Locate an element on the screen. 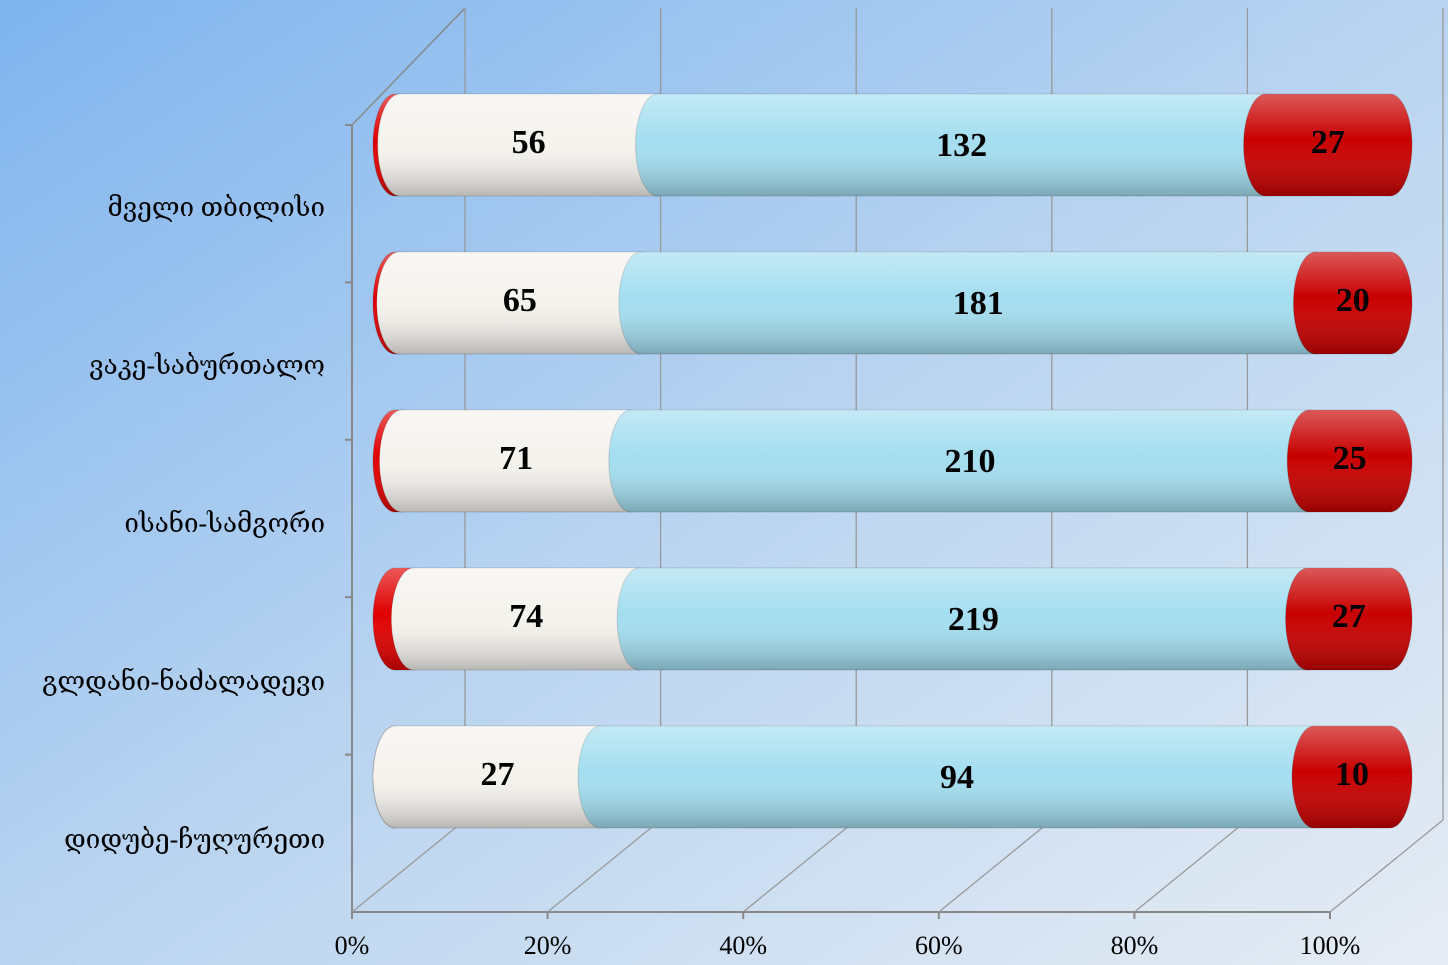  x-tick-label: 40% is located at coordinates (743, 945).